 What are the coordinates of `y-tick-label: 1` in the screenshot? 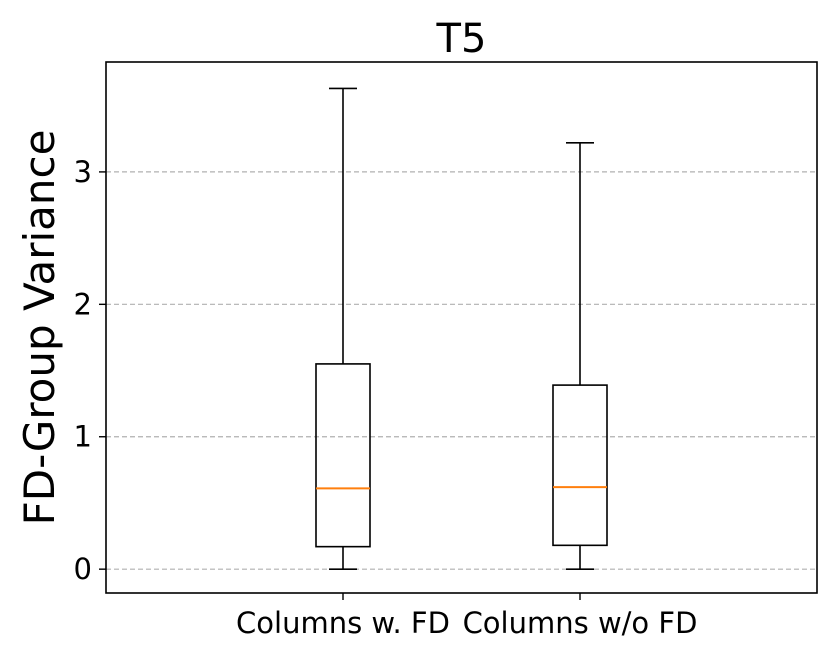 It's located at (83, 437).